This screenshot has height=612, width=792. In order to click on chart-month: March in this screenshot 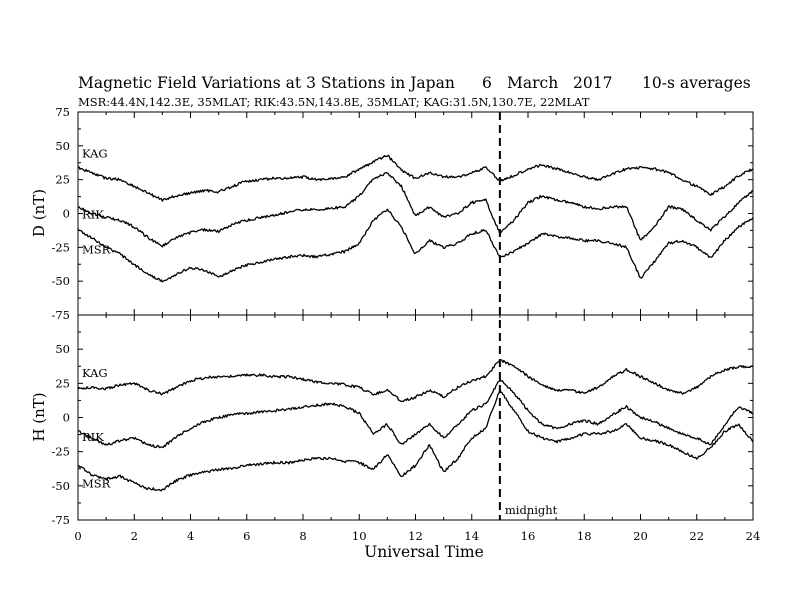, I will do `click(532, 83)`.